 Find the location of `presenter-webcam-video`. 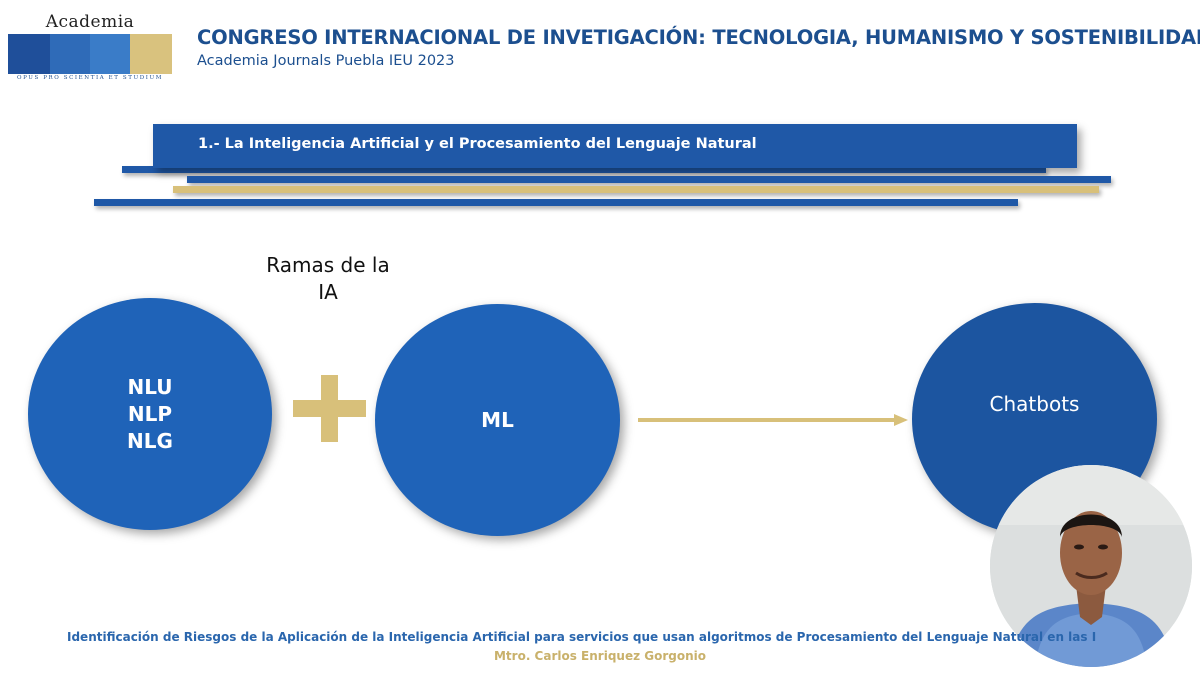

presenter-webcam-video is located at coordinates (1091, 566).